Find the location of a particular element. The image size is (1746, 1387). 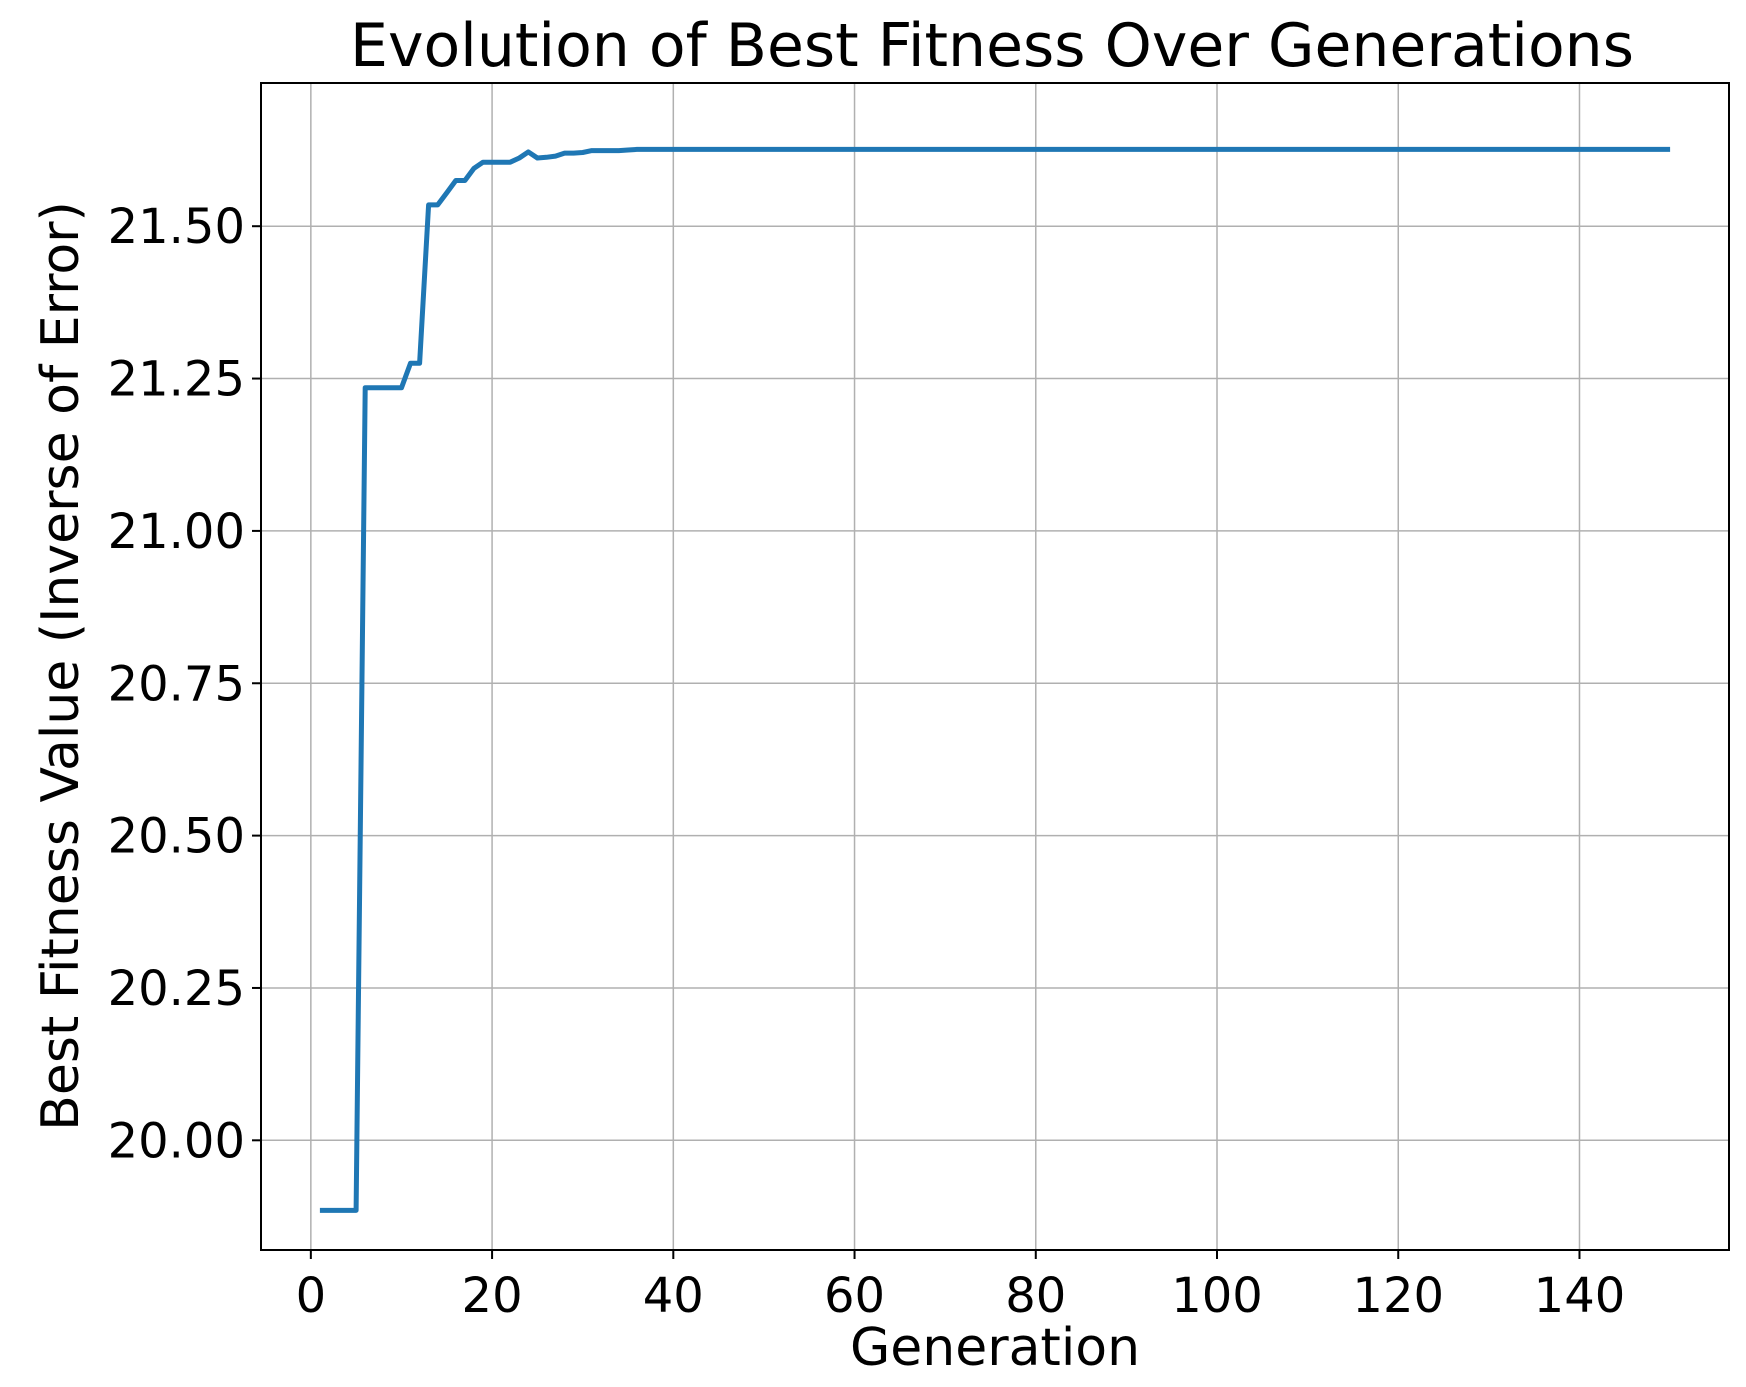

x-tick-label: 80 is located at coordinates (1035, 1296).